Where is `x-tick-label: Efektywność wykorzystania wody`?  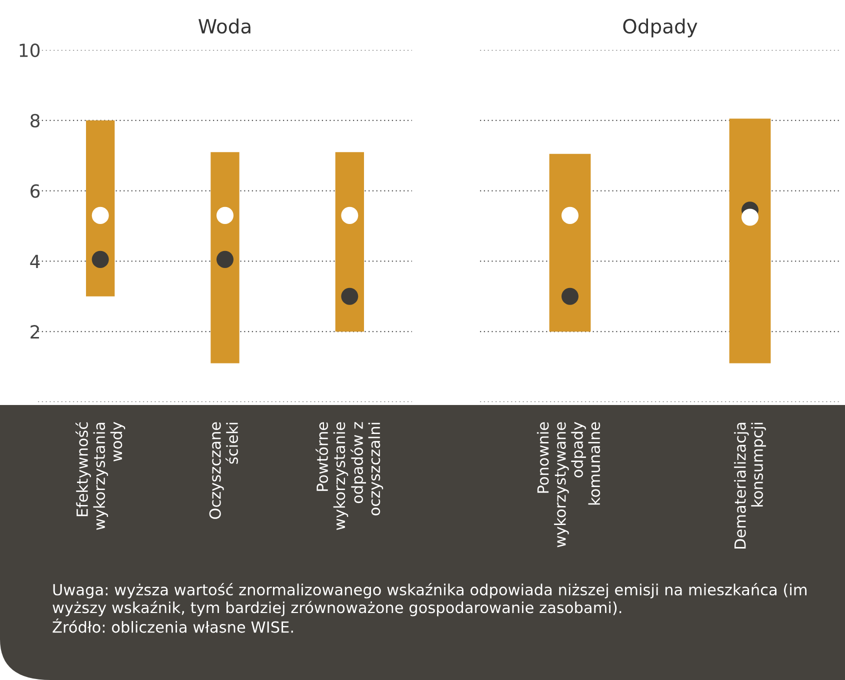 x-tick-label: Efektywność wykorzystania wody is located at coordinates (101, 476).